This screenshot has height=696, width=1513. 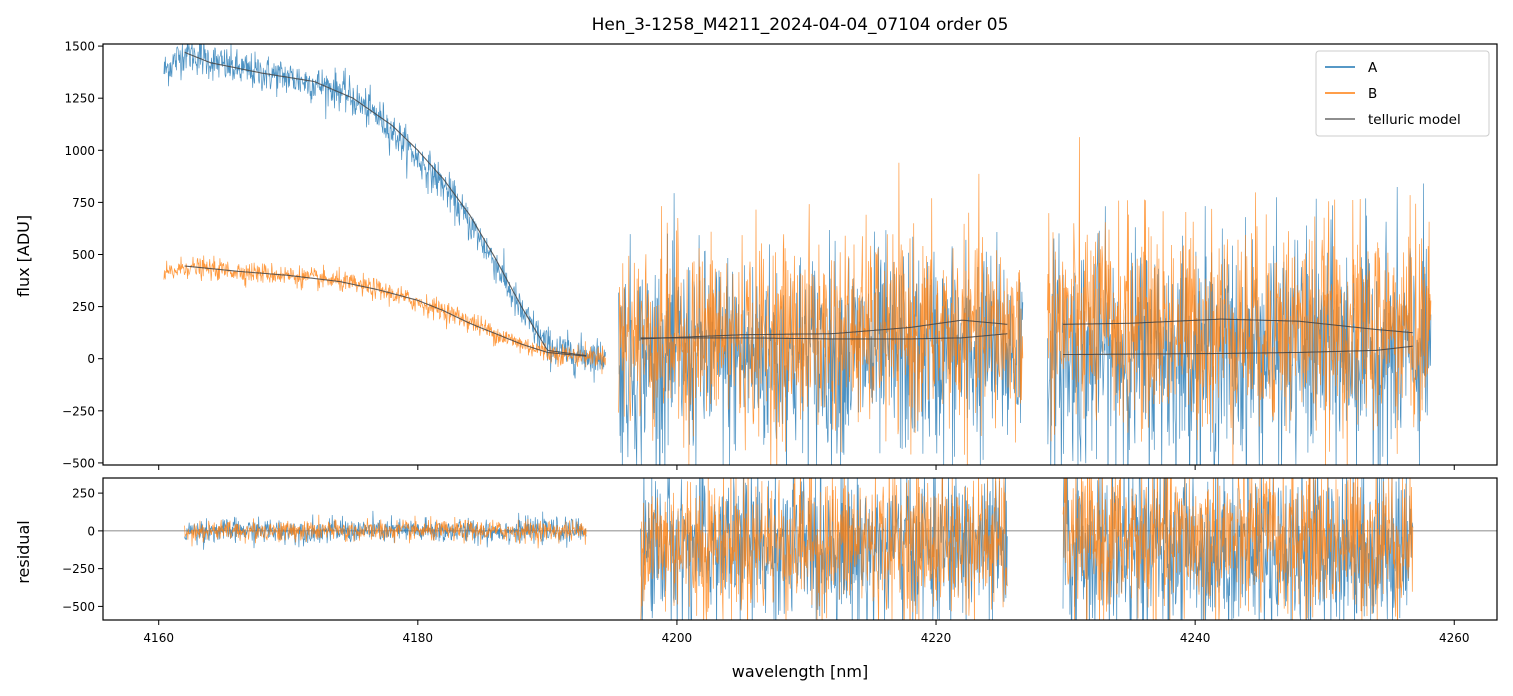 I want to click on residual-y-tick-label-0: −500, so click(x=78, y=607).